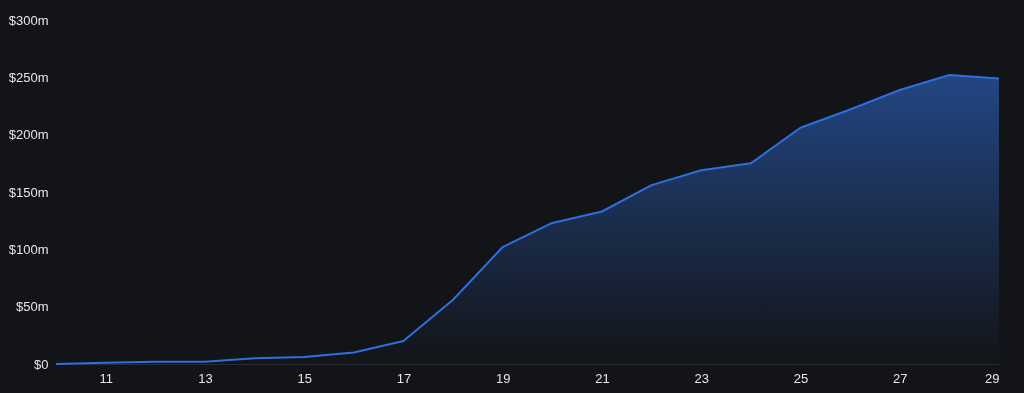 This screenshot has height=393, width=1024. What do you see at coordinates (701, 378) in the screenshot?
I see `x-tick-label: 23` at bounding box center [701, 378].